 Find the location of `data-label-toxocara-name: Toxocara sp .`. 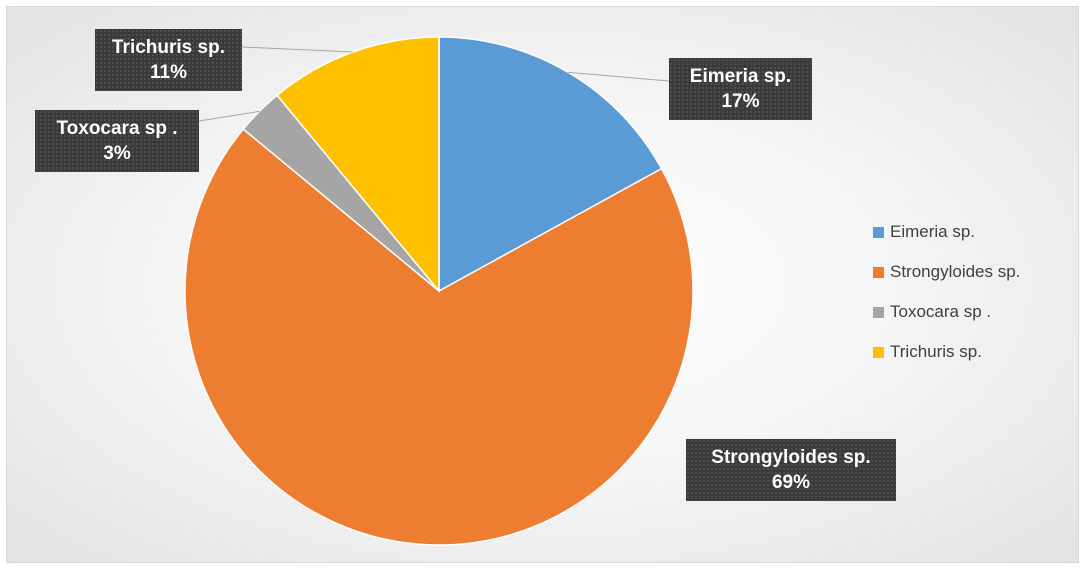

data-label-toxocara-name: Toxocara sp . is located at coordinates (117, 128).